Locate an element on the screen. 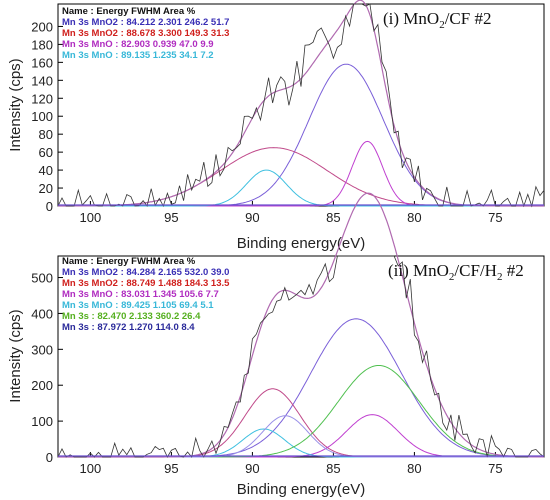 Image resolution: width=550 pixels, height=500 pixels. y-tick-label: 180 is located at coordinates (42, 44).